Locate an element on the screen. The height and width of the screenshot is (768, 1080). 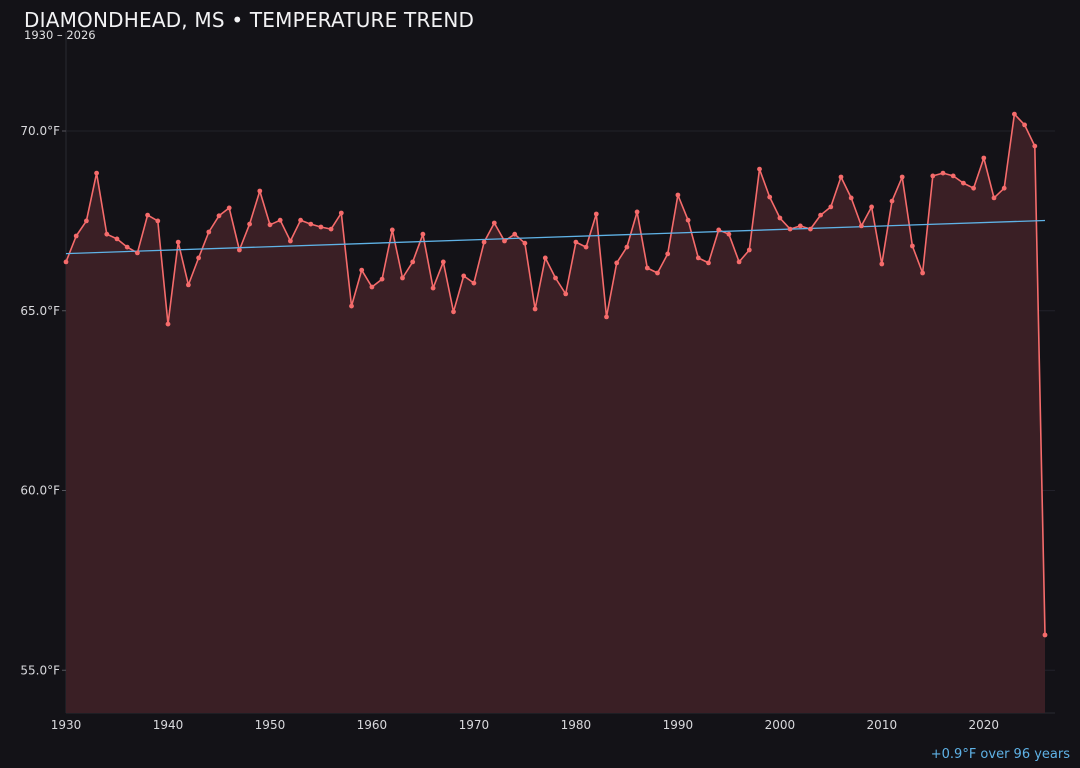
y-axis-ticks: 55.0°F 60.0°F 65.0°F 70.0°F is located at coordinates (43, 400).